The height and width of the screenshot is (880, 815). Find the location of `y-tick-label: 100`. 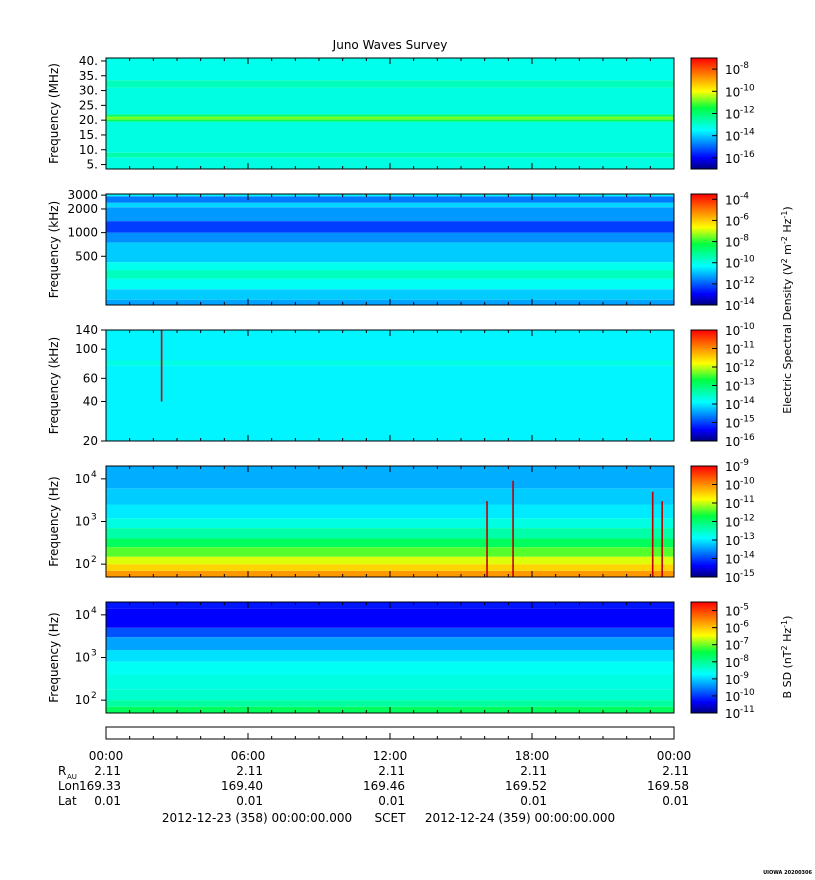

y-tick-label: 100 is located at coordinates (86, 349).